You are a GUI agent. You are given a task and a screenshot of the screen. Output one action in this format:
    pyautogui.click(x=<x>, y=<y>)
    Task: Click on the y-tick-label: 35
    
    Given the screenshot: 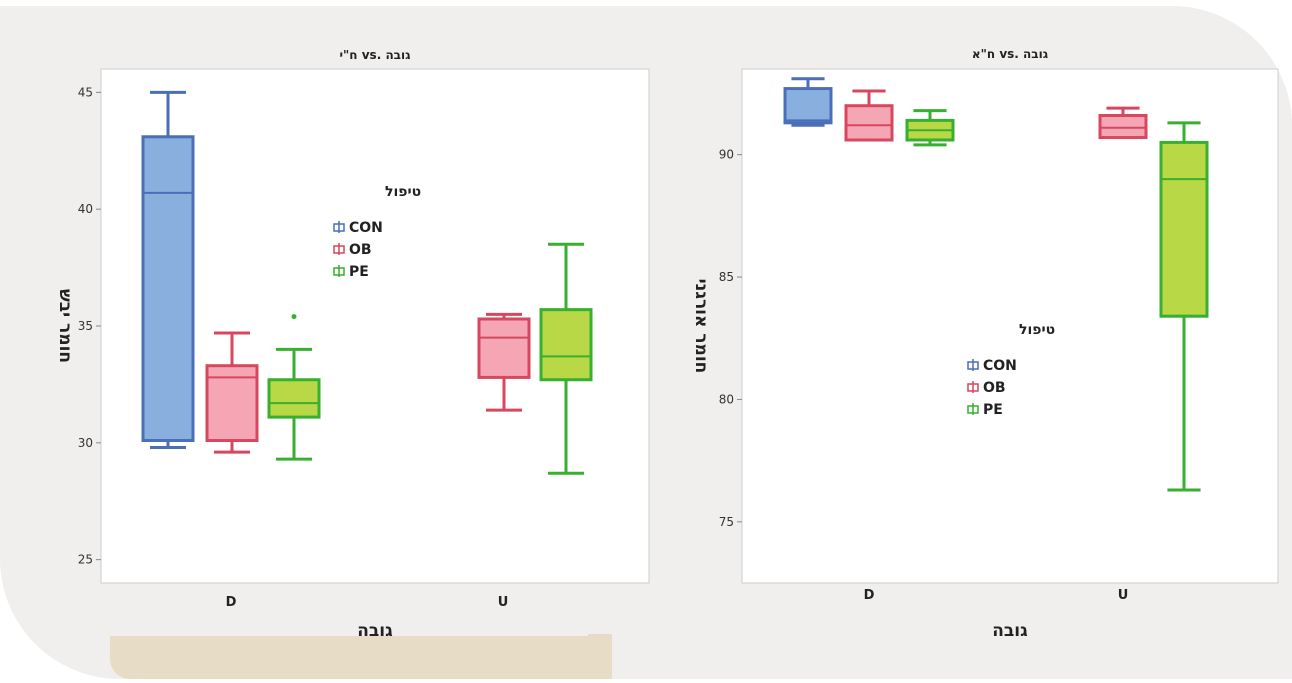 What is the action you would take?
    pyautogui.click(x=85, y=326)
    